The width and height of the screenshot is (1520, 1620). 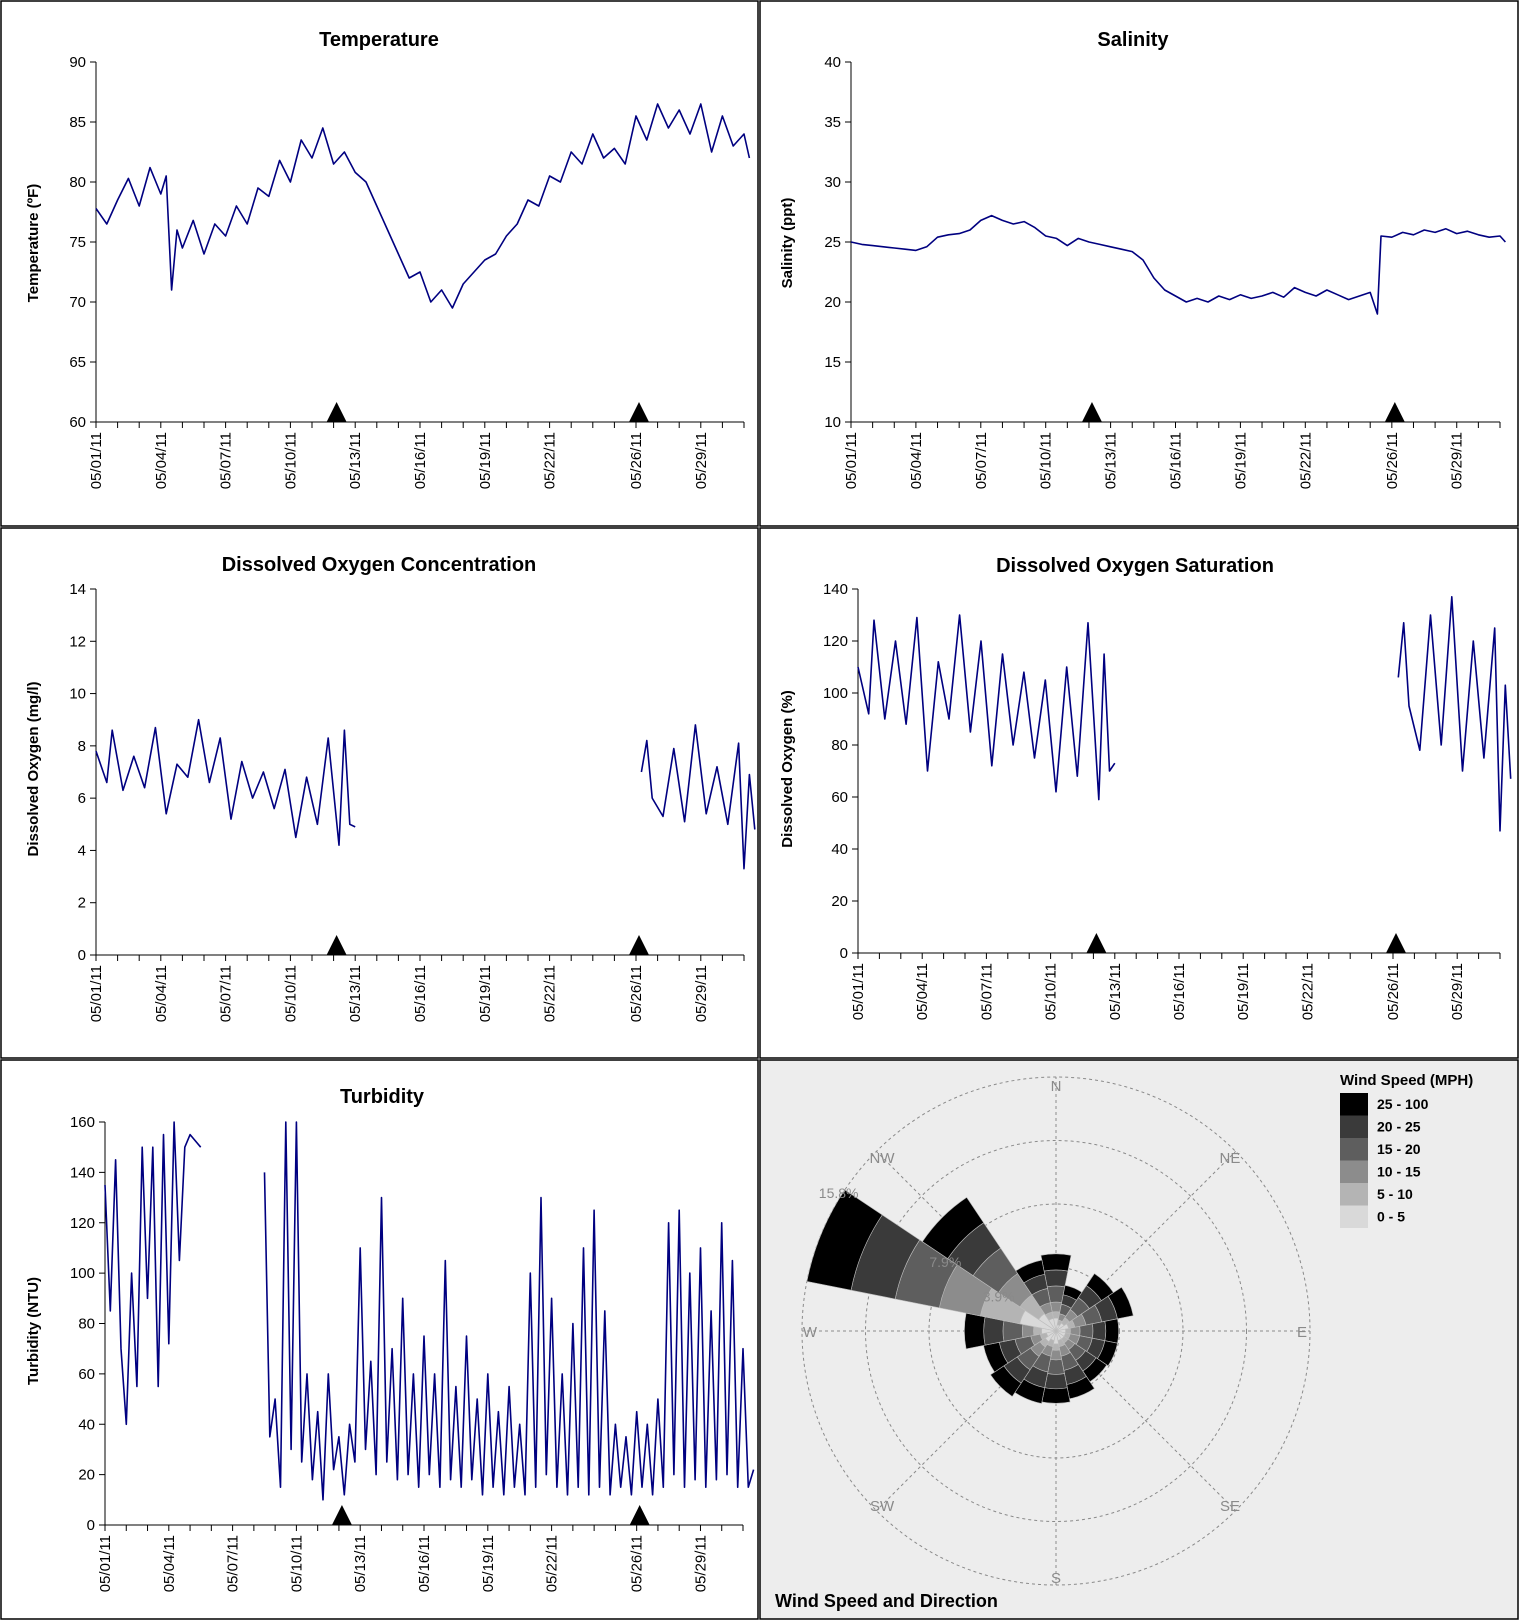 I want to click on wind-legend-title: Wind Speed (MPH), so click(x=1406, y=1080).